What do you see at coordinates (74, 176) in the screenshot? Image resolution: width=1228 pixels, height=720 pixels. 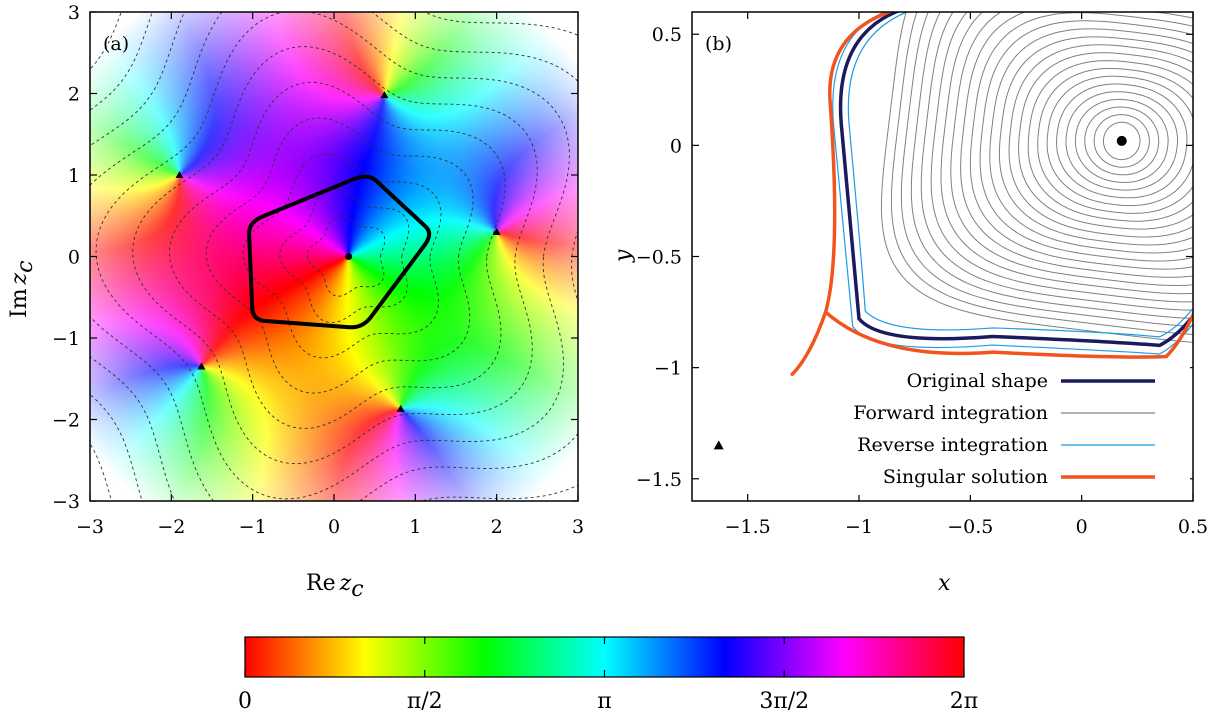 I see `y-tick-label-a-4: 1` at bounding box center [74, 176].